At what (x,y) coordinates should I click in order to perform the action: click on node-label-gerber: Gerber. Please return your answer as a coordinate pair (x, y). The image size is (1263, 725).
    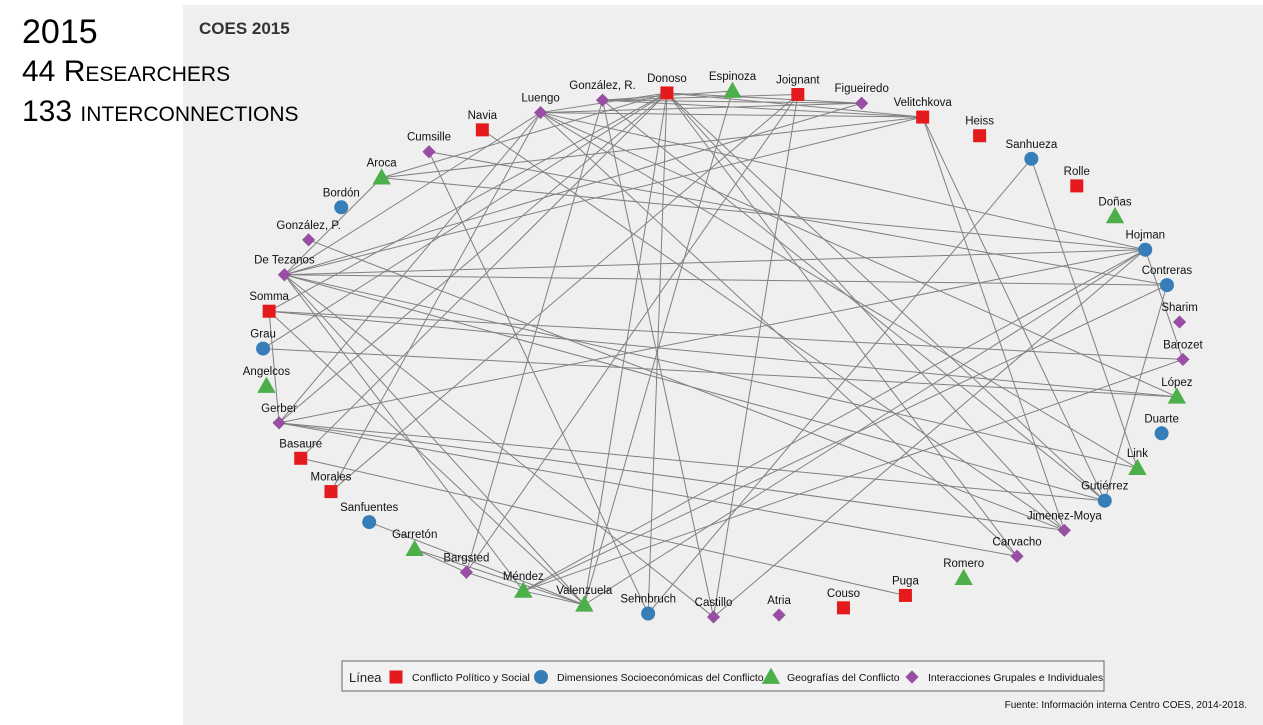
    Looking at the image, I should click on (279, 409).